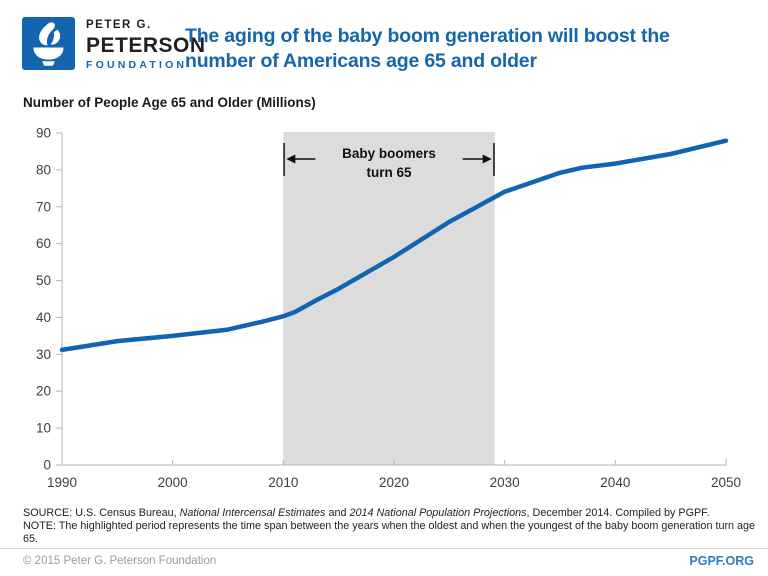  Describe the element at coordinates (361, 61) in the screenshot. I see `title-line-2: number of Americans age 65 and older` at that location.